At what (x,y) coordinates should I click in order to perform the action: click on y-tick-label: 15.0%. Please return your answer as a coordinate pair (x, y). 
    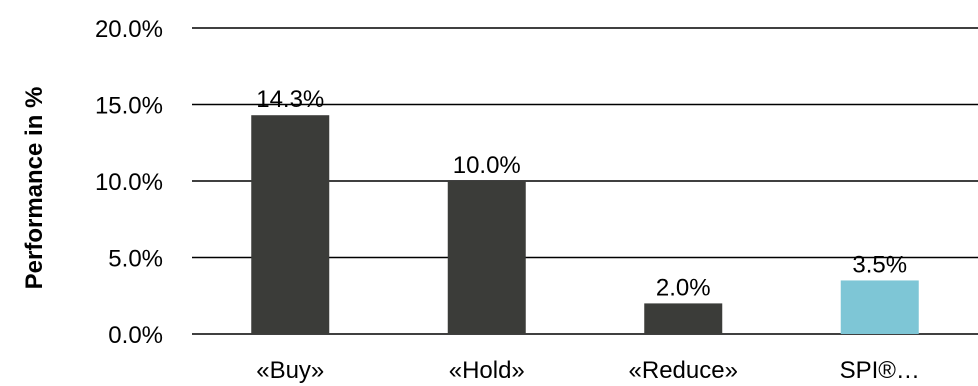
    Looking at the image, I should click on (129, 106).